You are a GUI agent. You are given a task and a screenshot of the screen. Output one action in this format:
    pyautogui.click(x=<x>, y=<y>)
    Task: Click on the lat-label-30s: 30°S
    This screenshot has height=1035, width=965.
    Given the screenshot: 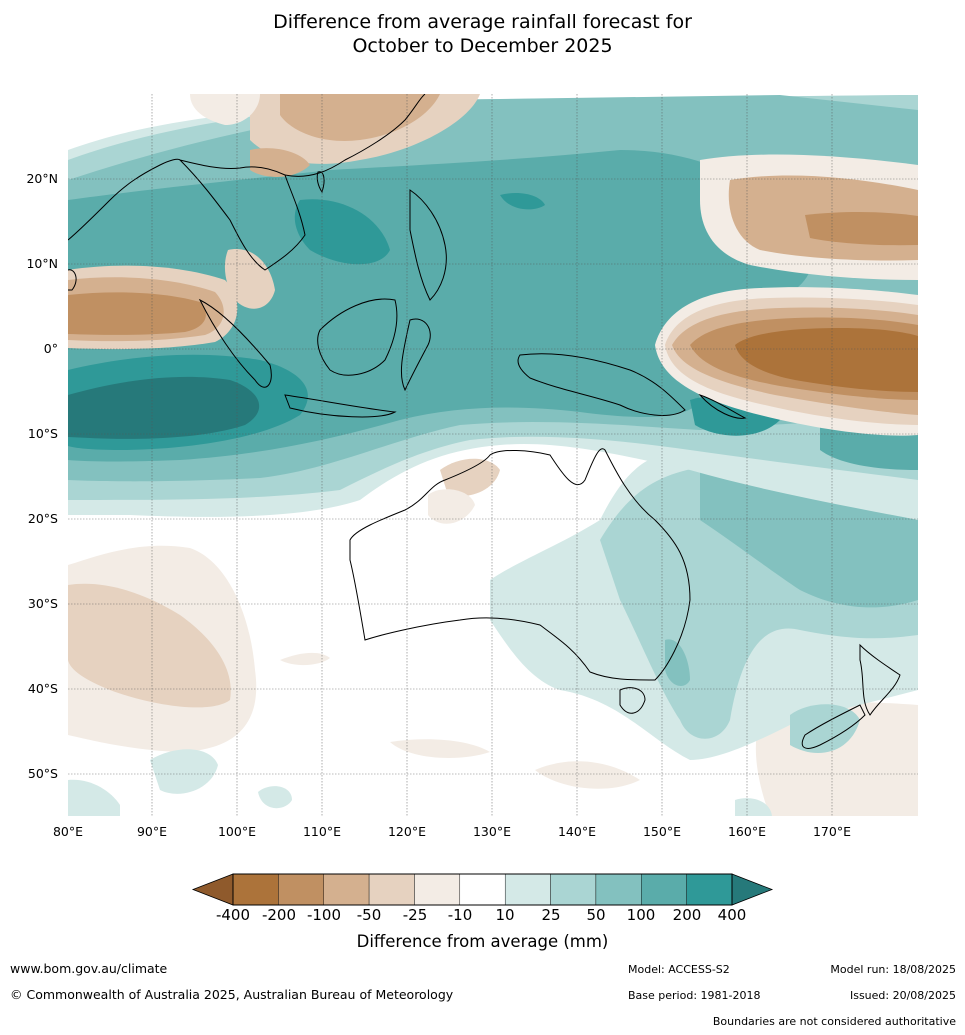 What is the action you would take?
    pyautogui.click(x=43, y=603)
    